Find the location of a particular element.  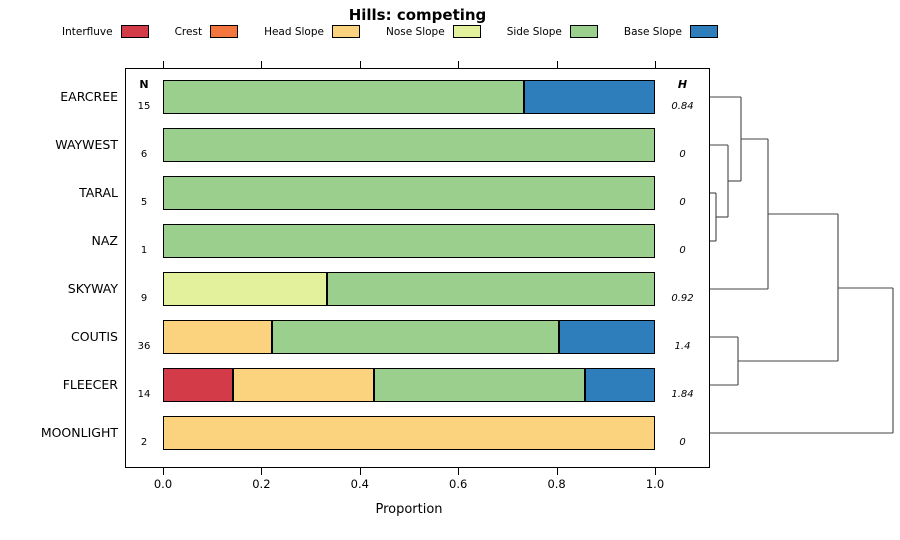

x-axis-tick-label: 0.6 is located at coordinates (458, 484).